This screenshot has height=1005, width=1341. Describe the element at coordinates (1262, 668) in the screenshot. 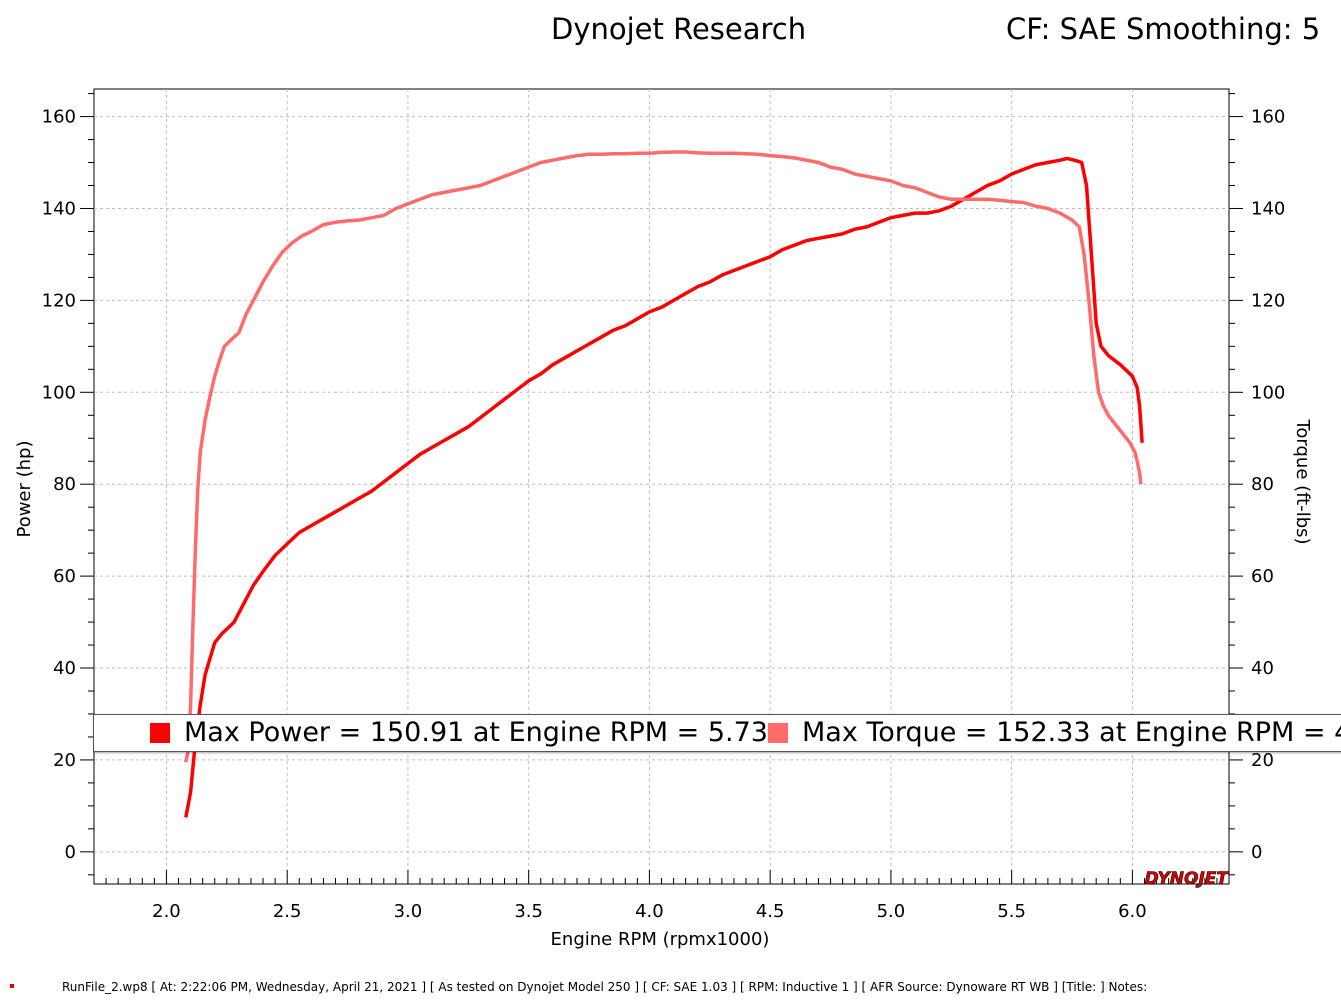

I see `y-right-tick-label: 40` at that location.